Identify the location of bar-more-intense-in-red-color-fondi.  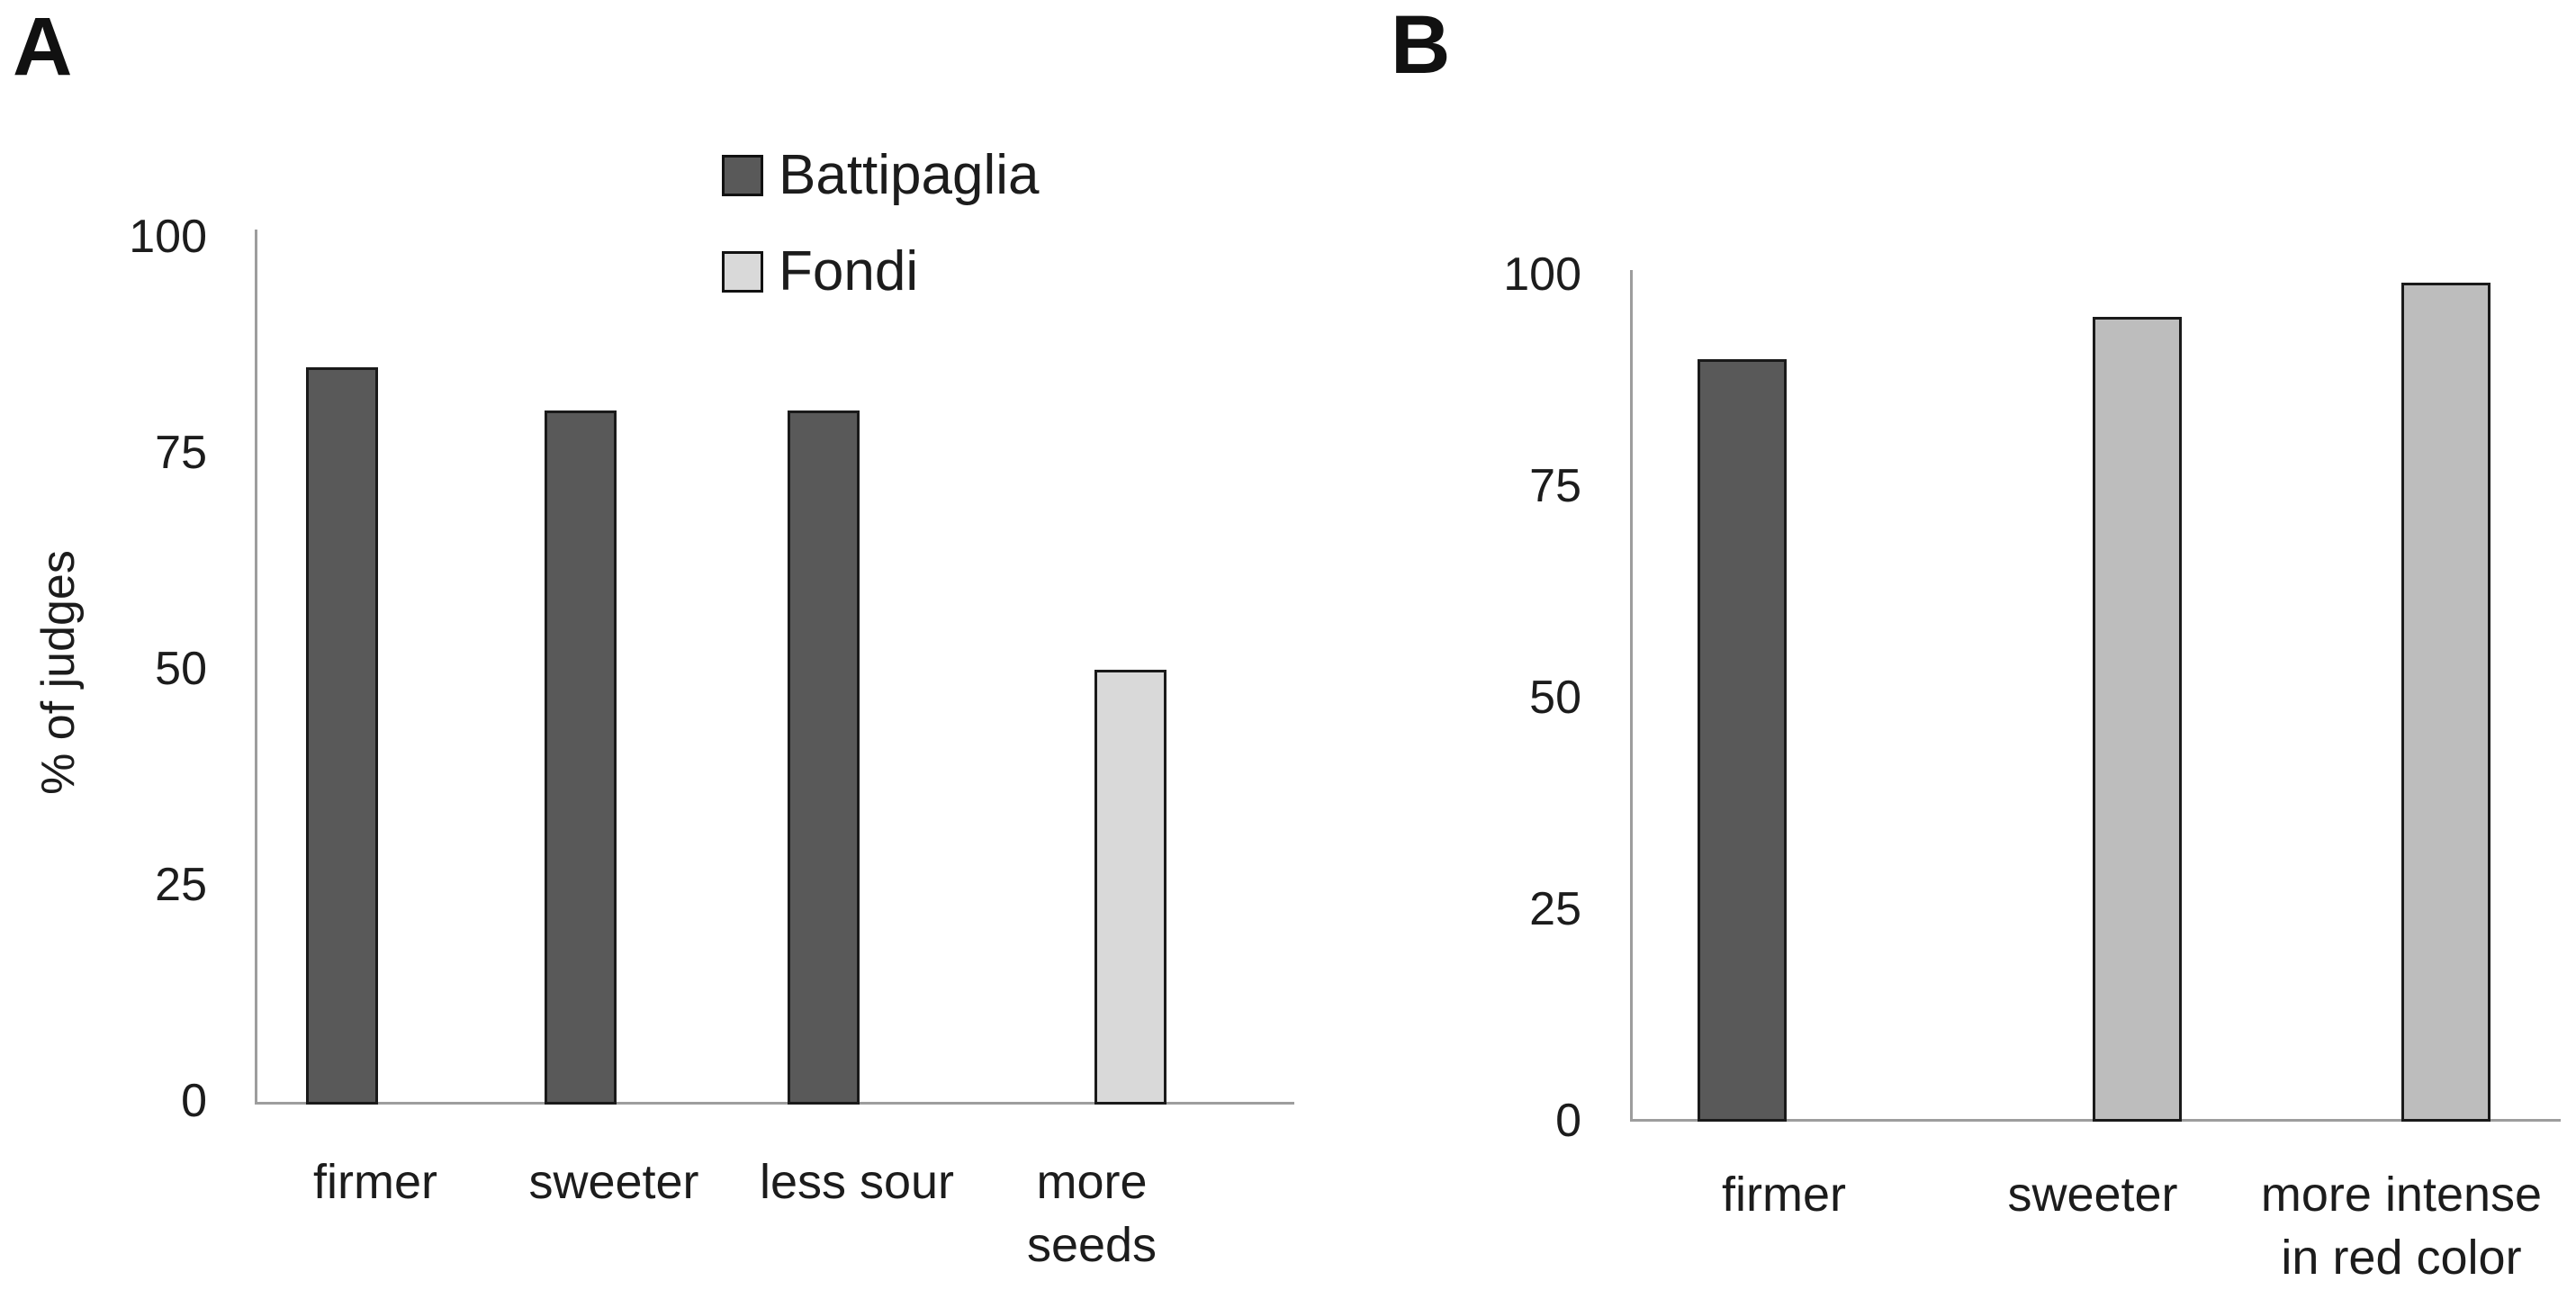
(2445, 702).